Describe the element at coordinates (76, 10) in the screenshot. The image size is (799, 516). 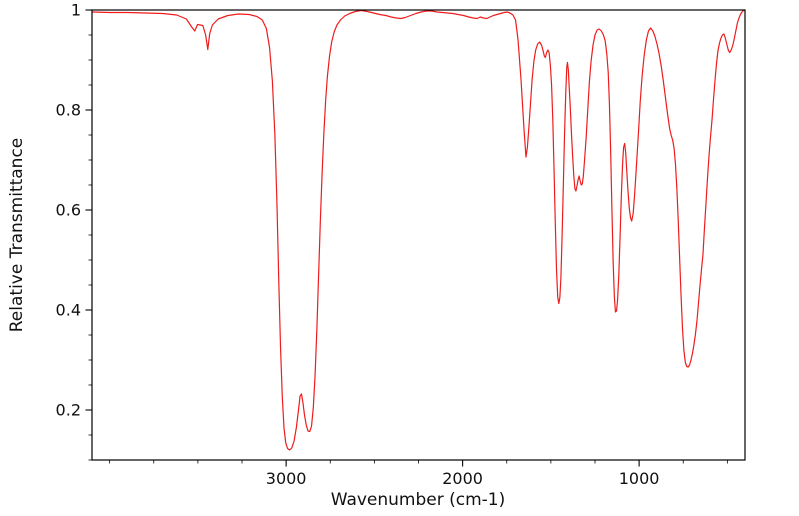
I see `y-tick-label: 1` at that location.